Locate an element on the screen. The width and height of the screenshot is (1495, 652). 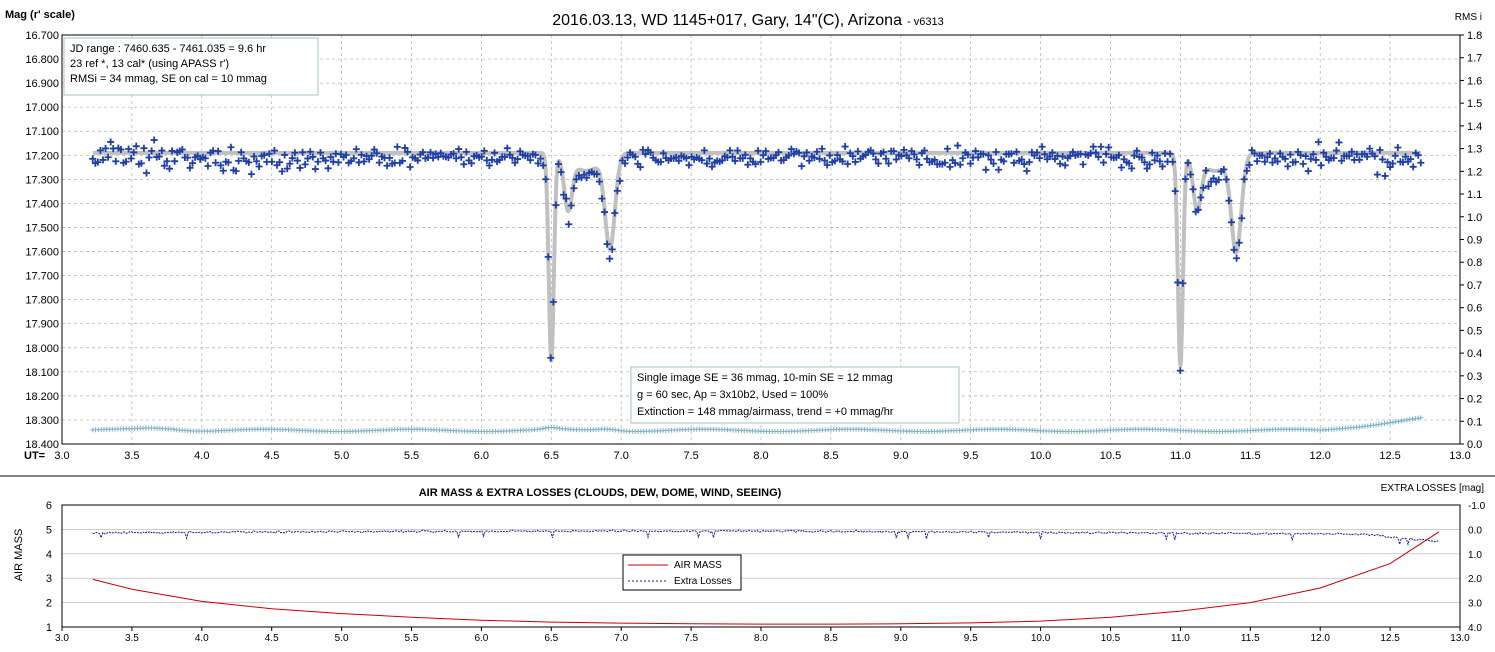
legend-label-extra-losses: Extra Losses is located at coordinates (703, 581).